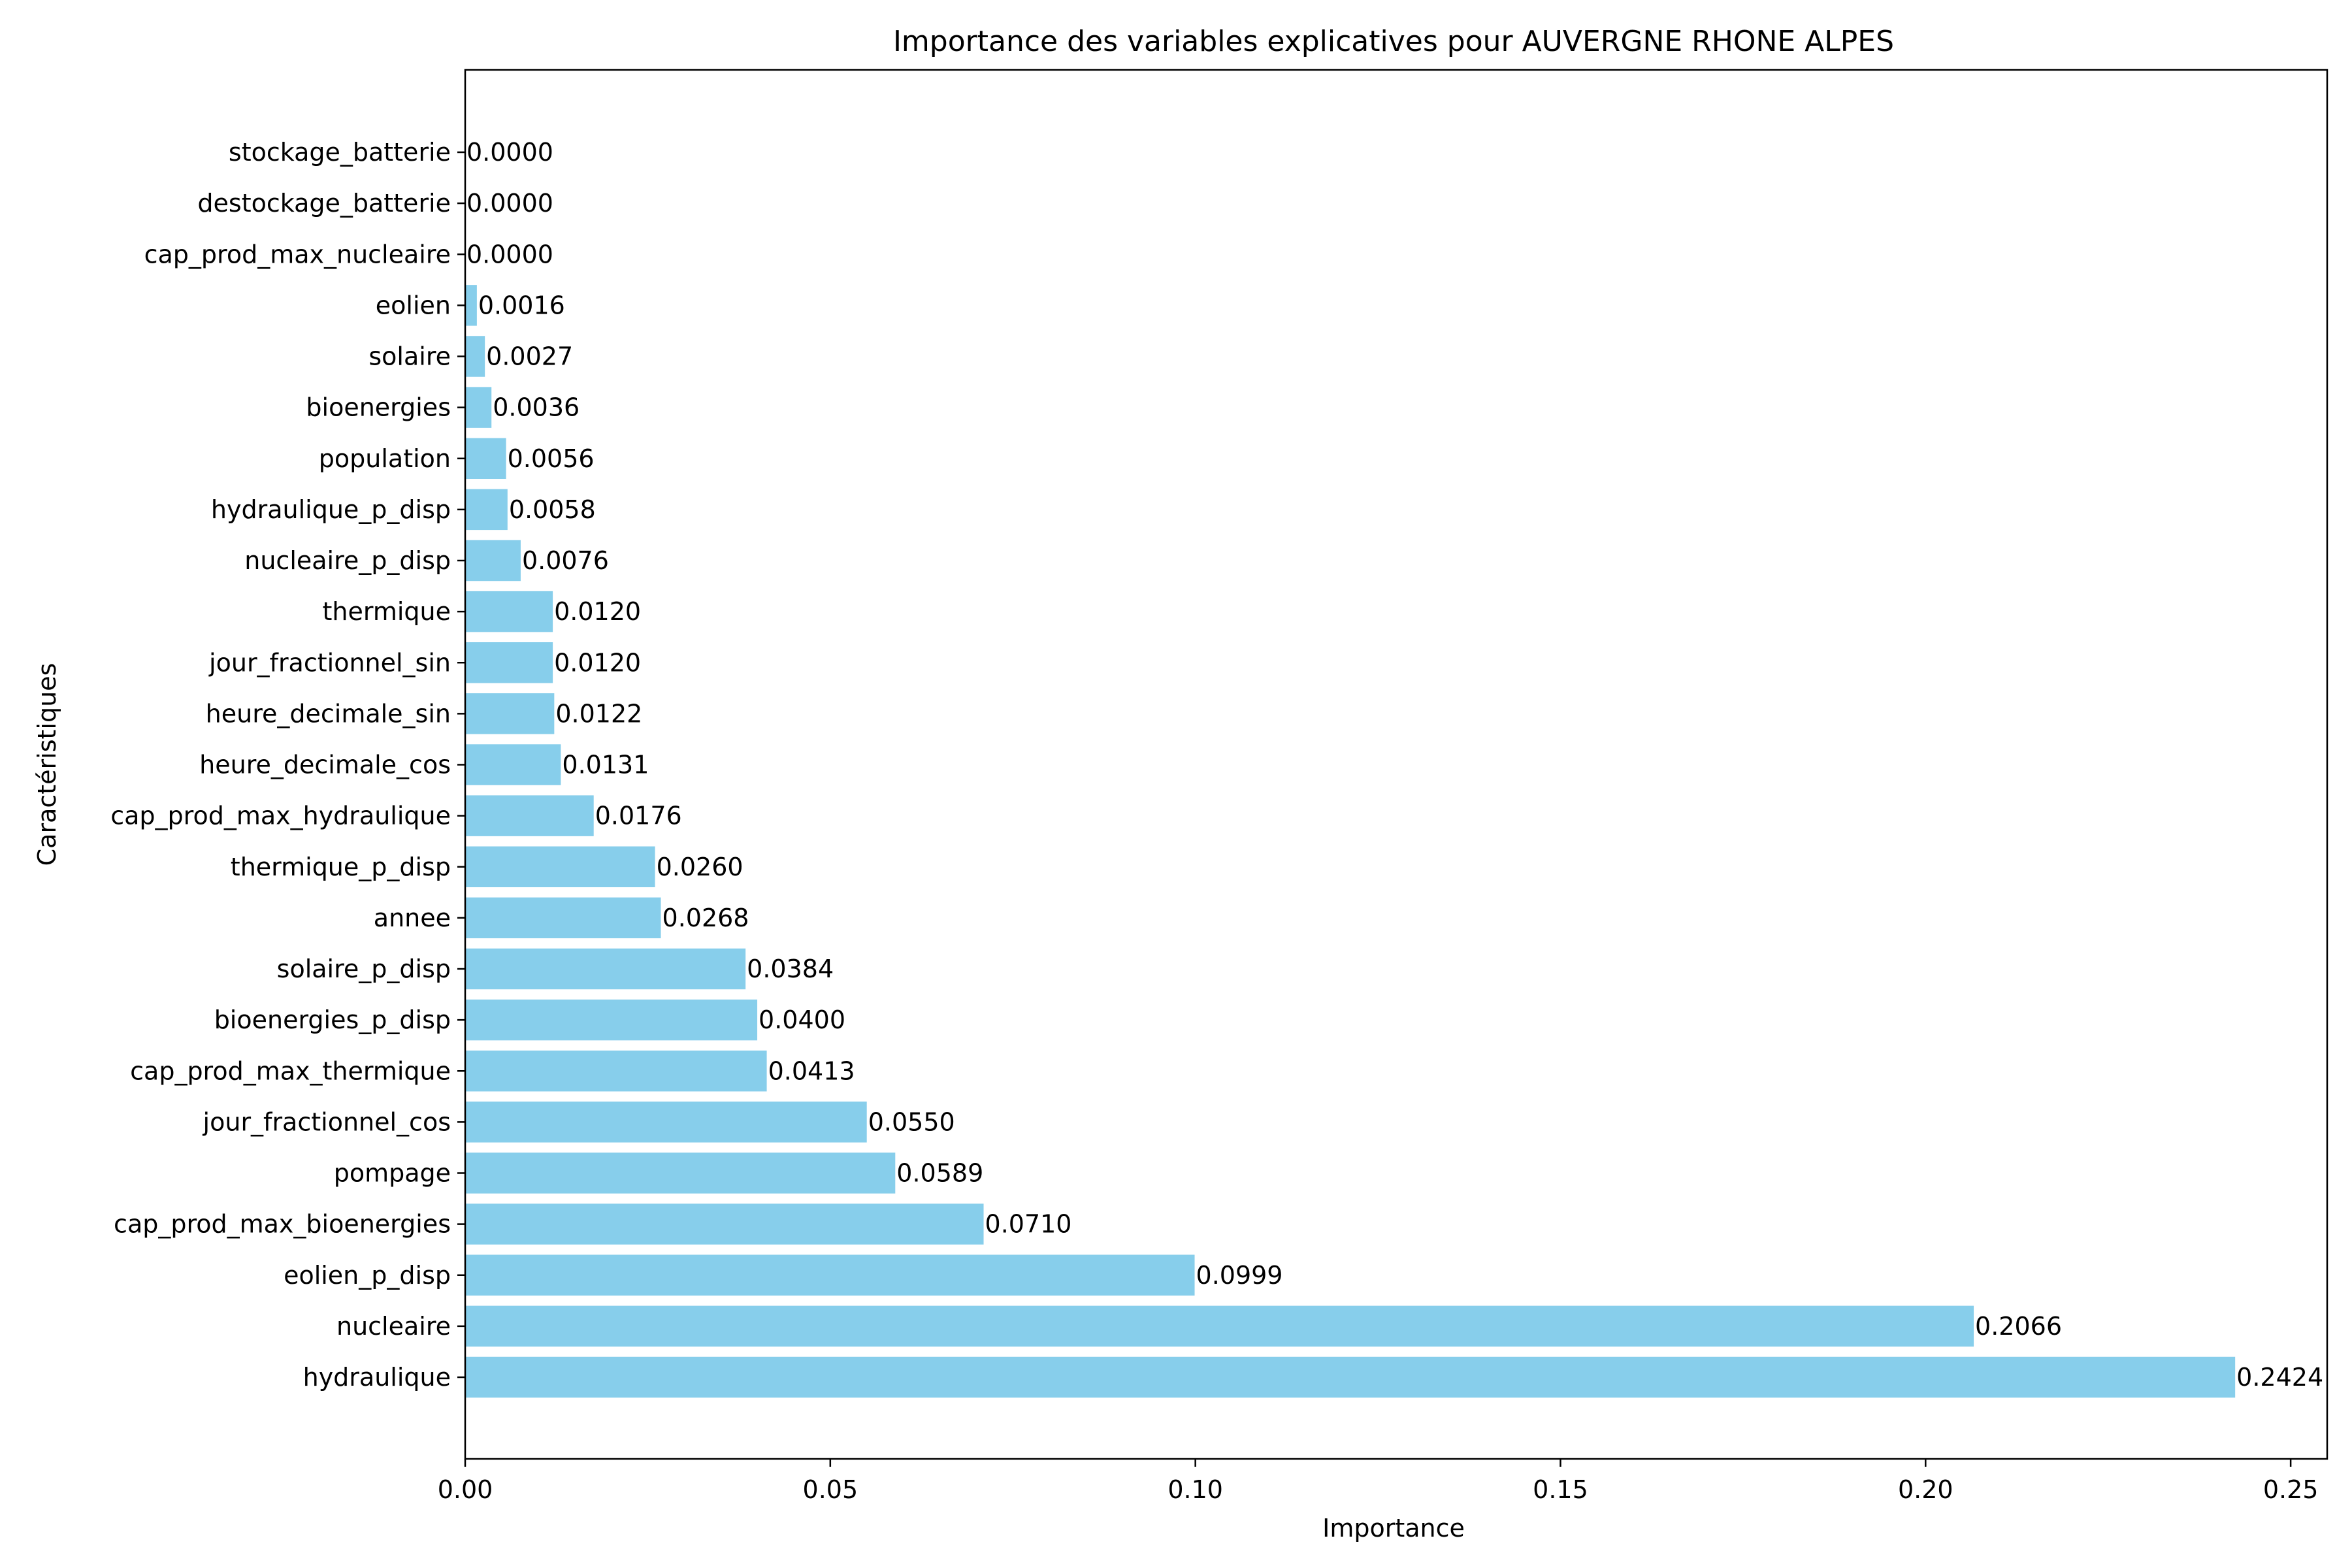 The width and height of the screenshot is (2352, 1568). I want to click on y-tick-label: solaire_p_disp, so click(364, 969).